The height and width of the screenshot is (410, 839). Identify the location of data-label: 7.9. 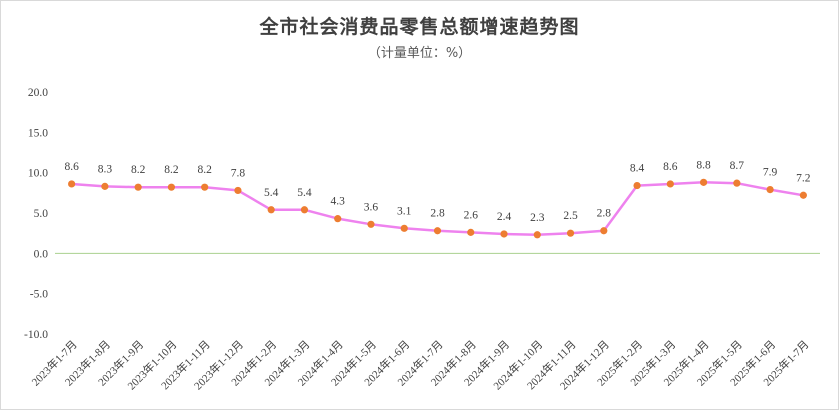
(770, 173).